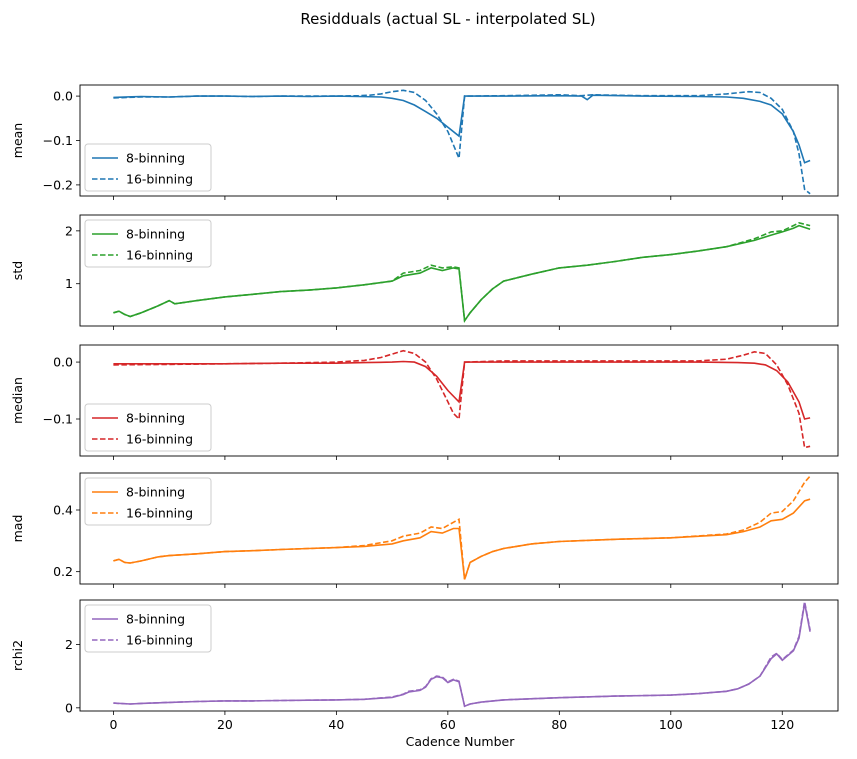 This screenshot has height=759, width=857. Describe the element at coordinates (69, 283) in the screenshot. I see `y-tick-label: 1` at that location.